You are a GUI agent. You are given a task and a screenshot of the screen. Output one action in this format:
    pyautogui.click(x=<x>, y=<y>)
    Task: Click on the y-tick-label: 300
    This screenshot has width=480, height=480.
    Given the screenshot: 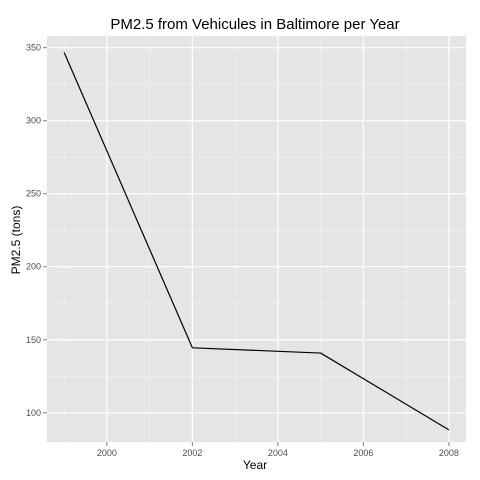 What is the action you would take?
    pyautogui.click(x=33, y=121)
    